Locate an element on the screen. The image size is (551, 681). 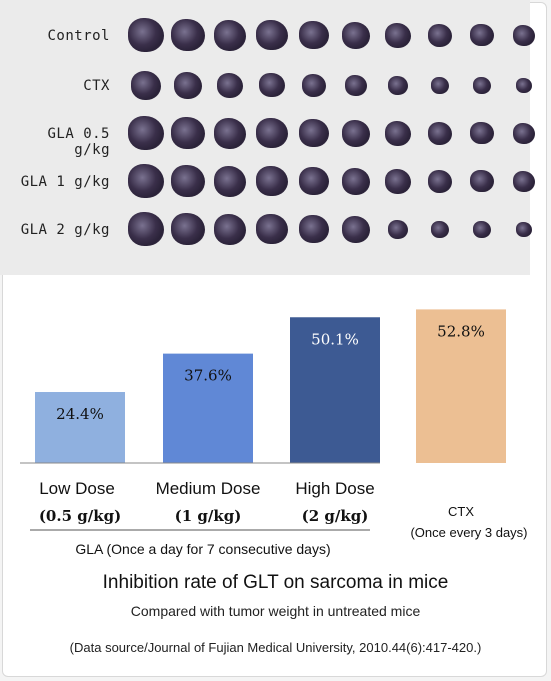
category-label: Low Dose is located at coordinates (77, 488).